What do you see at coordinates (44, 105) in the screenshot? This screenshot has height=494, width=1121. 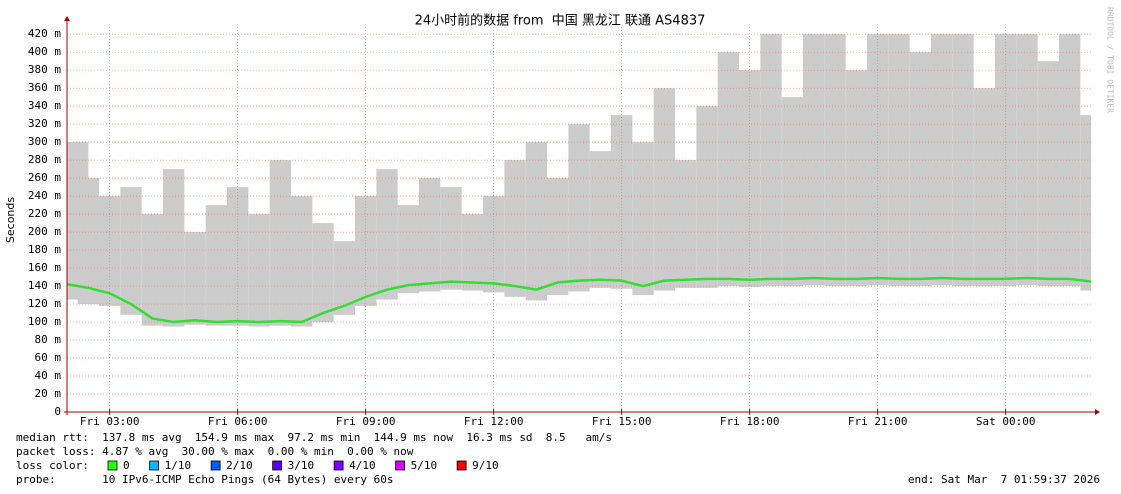 I see `y-tick-label: 340 m` at bounding box center [44, 105].